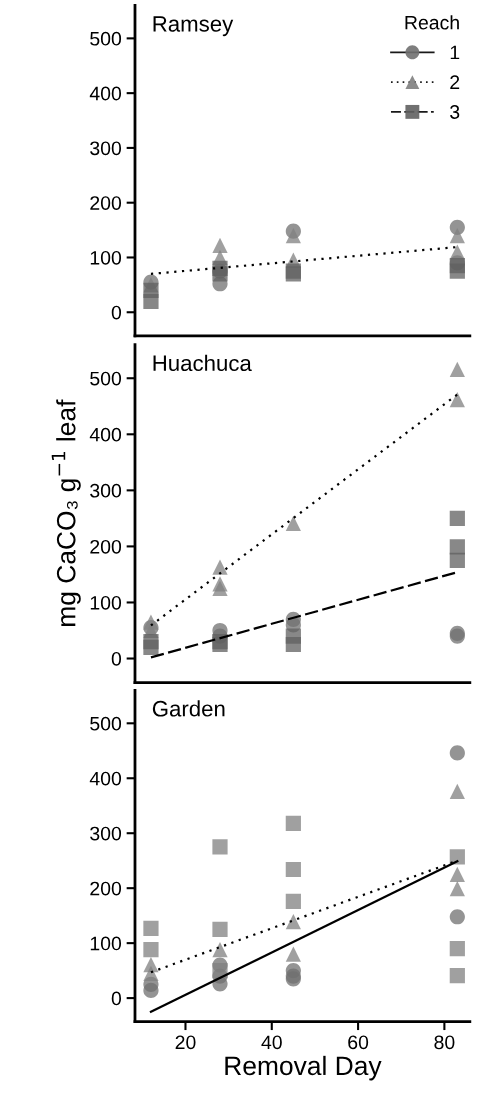 The width and height of the screenshot is (477, 1101). I want to click on x-tick-label: 20, so click(185, 1042).